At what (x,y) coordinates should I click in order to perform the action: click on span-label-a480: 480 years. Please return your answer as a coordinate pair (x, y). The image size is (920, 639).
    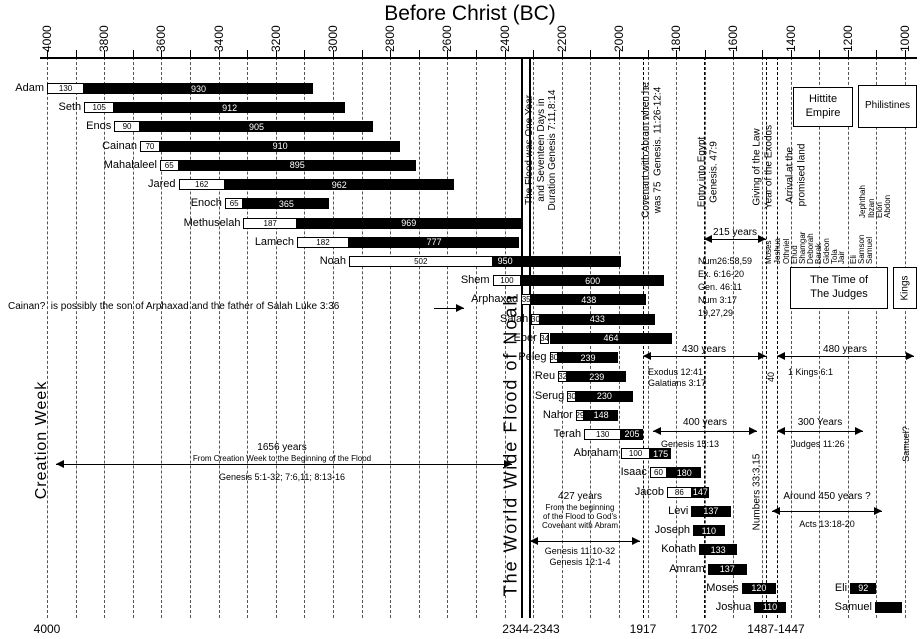
    Looking at the image, I should click on (845, 349).